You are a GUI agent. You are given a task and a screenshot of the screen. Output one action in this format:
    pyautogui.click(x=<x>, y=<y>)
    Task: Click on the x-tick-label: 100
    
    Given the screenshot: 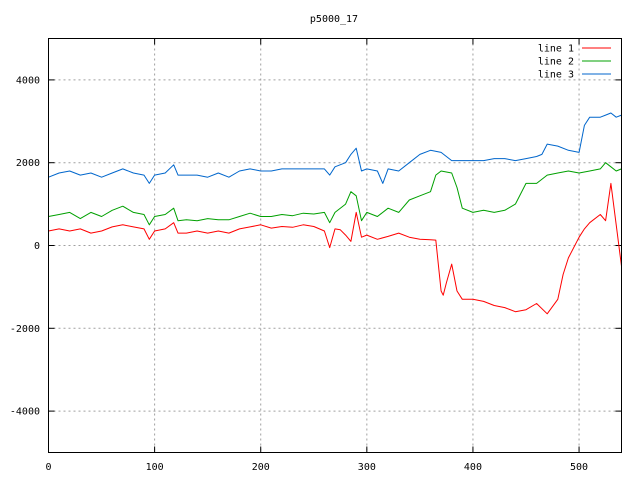 What is the action you would take?
    pyautogui.click(x=155, y=467)
    